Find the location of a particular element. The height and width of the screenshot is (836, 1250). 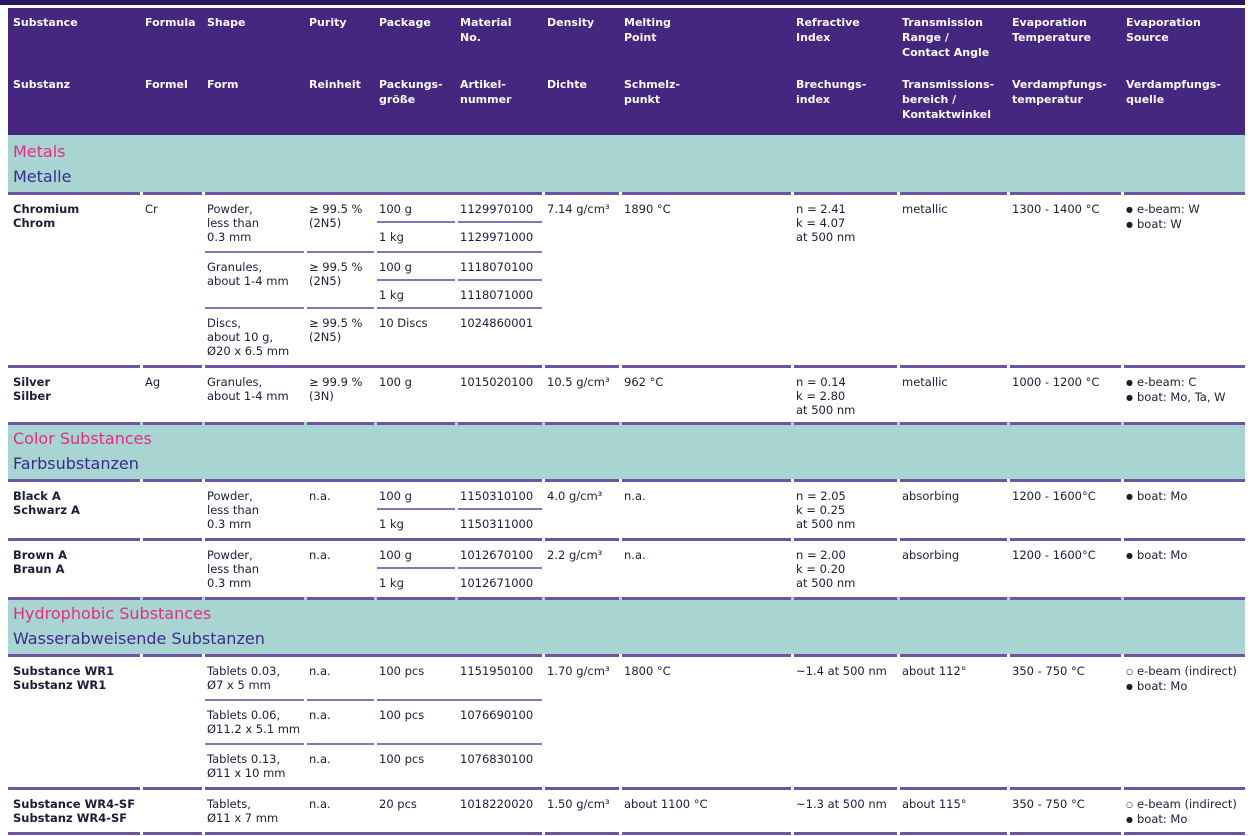

column-label-de: Formel is located at coordinates (166, 84).